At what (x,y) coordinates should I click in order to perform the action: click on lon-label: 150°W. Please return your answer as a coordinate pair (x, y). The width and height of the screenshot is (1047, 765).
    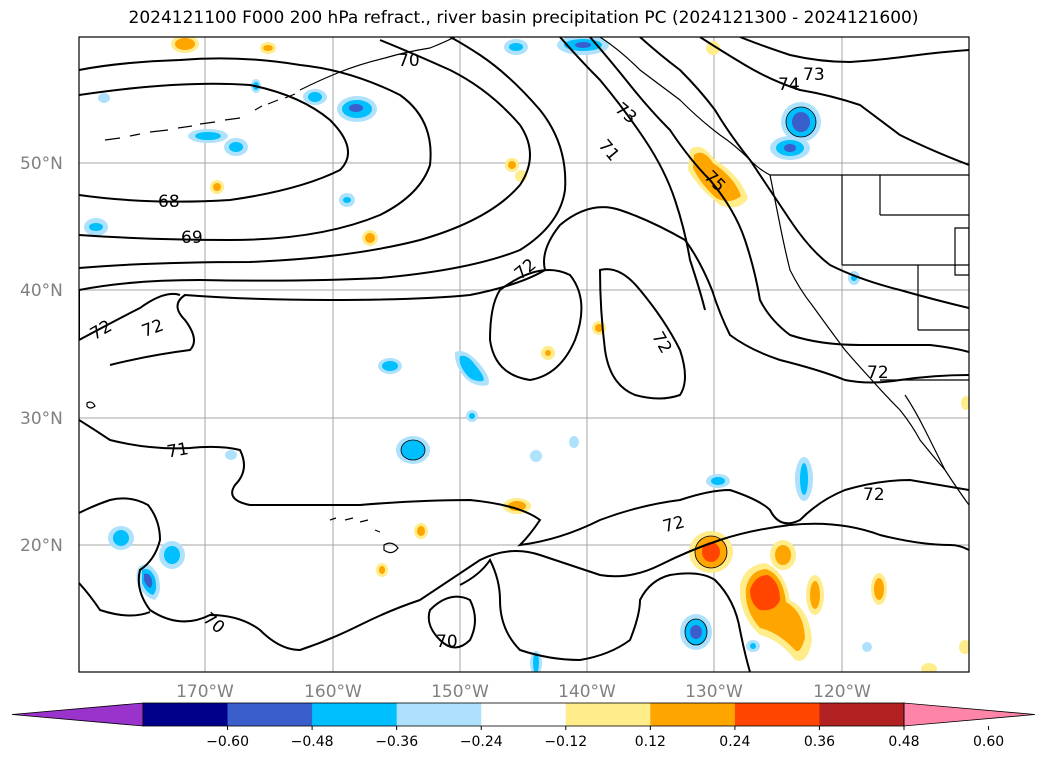
    Looking at the image, I should click on (460, 692).